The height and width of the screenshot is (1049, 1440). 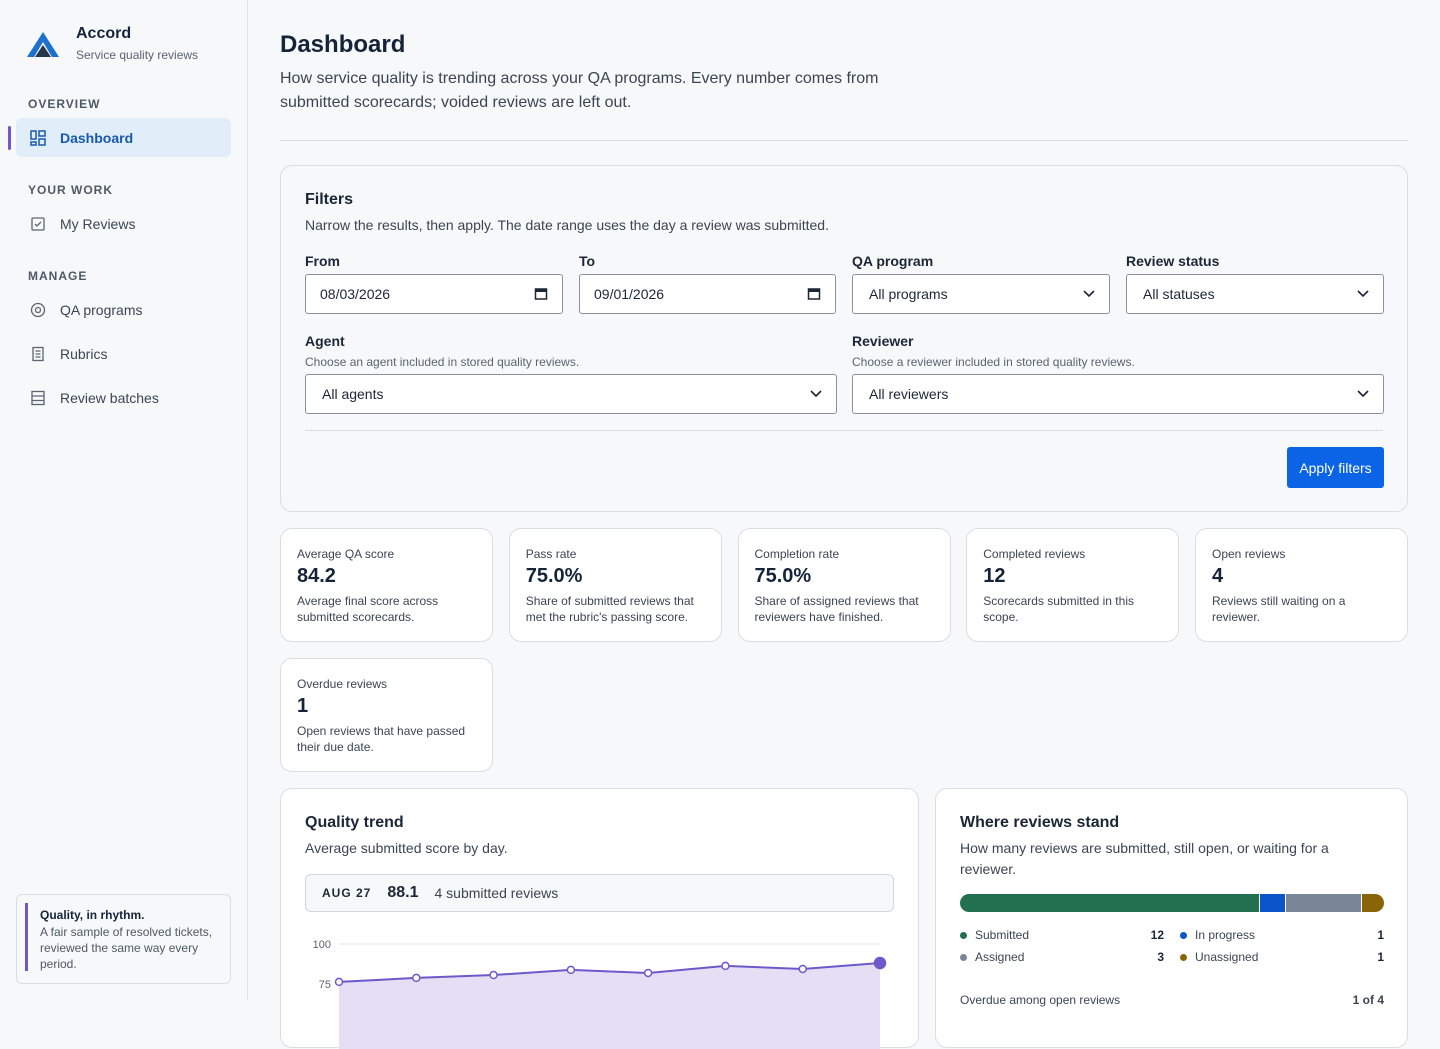 I want to click on footer-title: Quality, in rhythm., so click(x=92, y=915).